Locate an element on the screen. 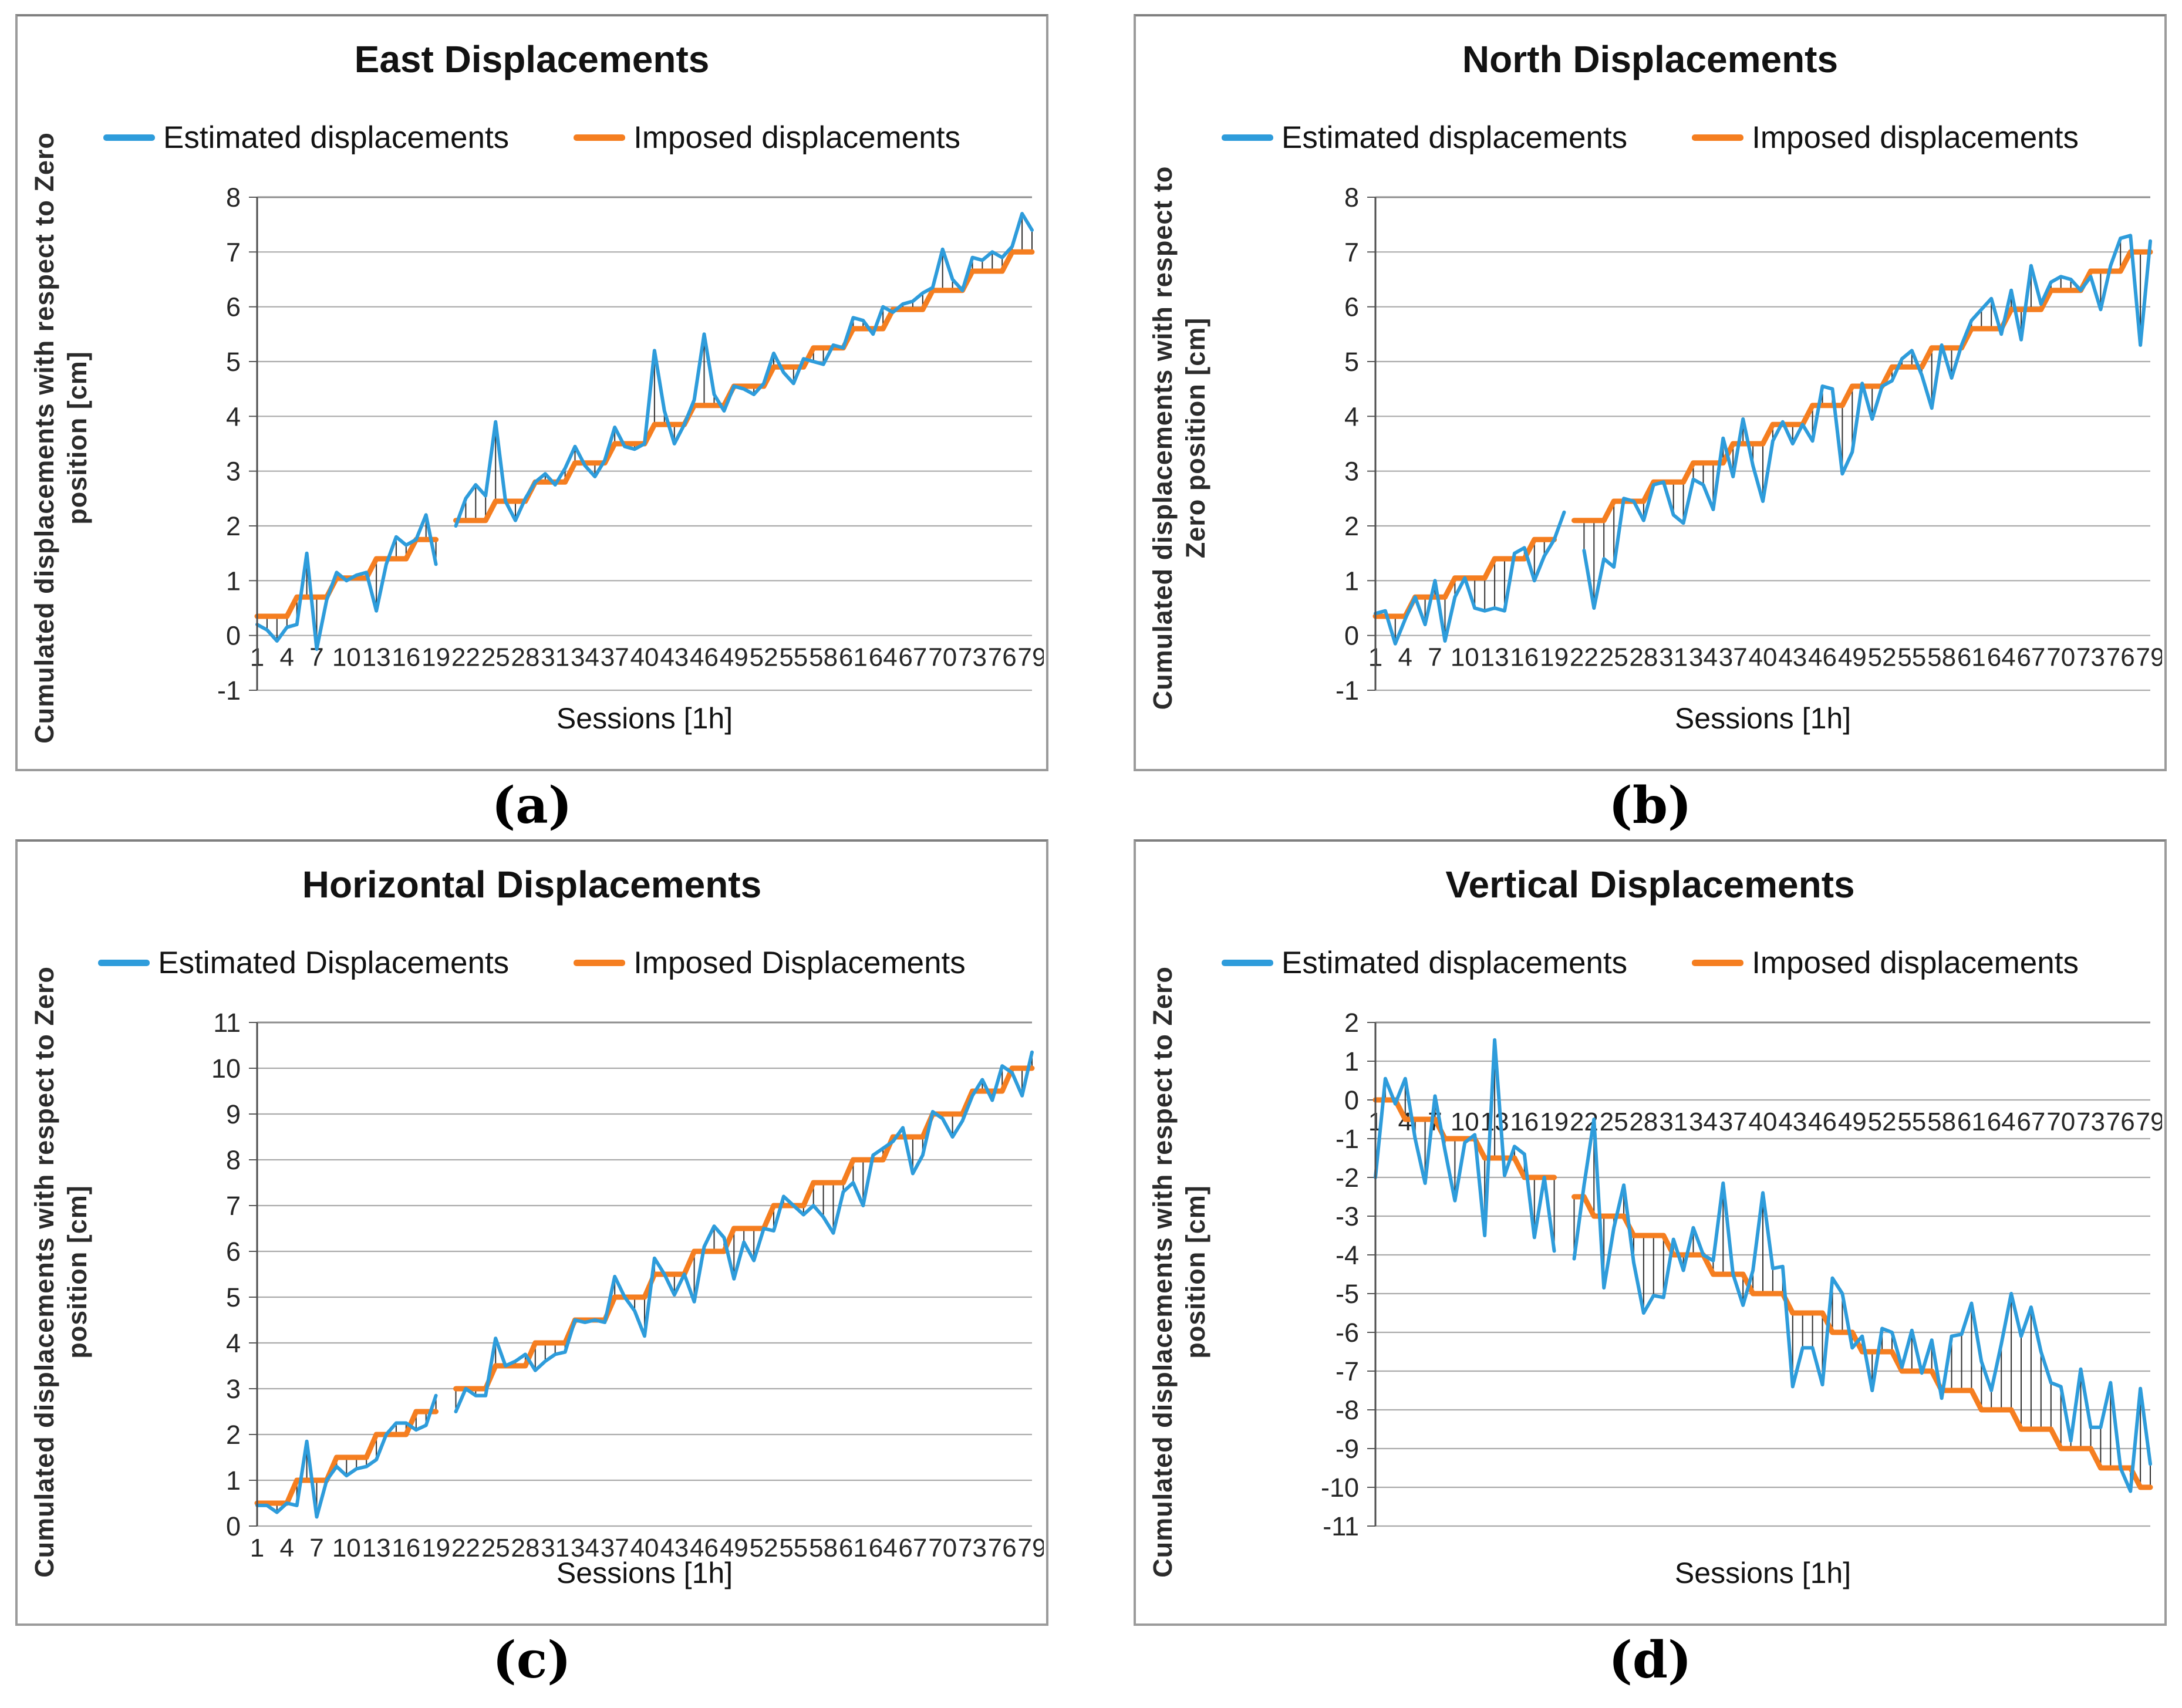 This screenshot has height=1708, width=2182. svg-text: 46 is located at coordinates (705, 657).